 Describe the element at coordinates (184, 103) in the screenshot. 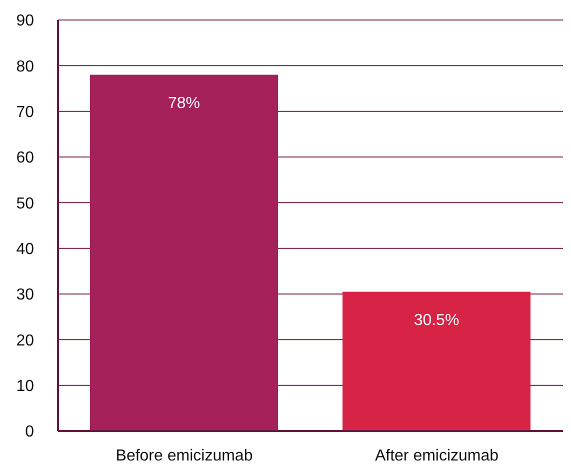

I see `data-label: 78%` at that location.